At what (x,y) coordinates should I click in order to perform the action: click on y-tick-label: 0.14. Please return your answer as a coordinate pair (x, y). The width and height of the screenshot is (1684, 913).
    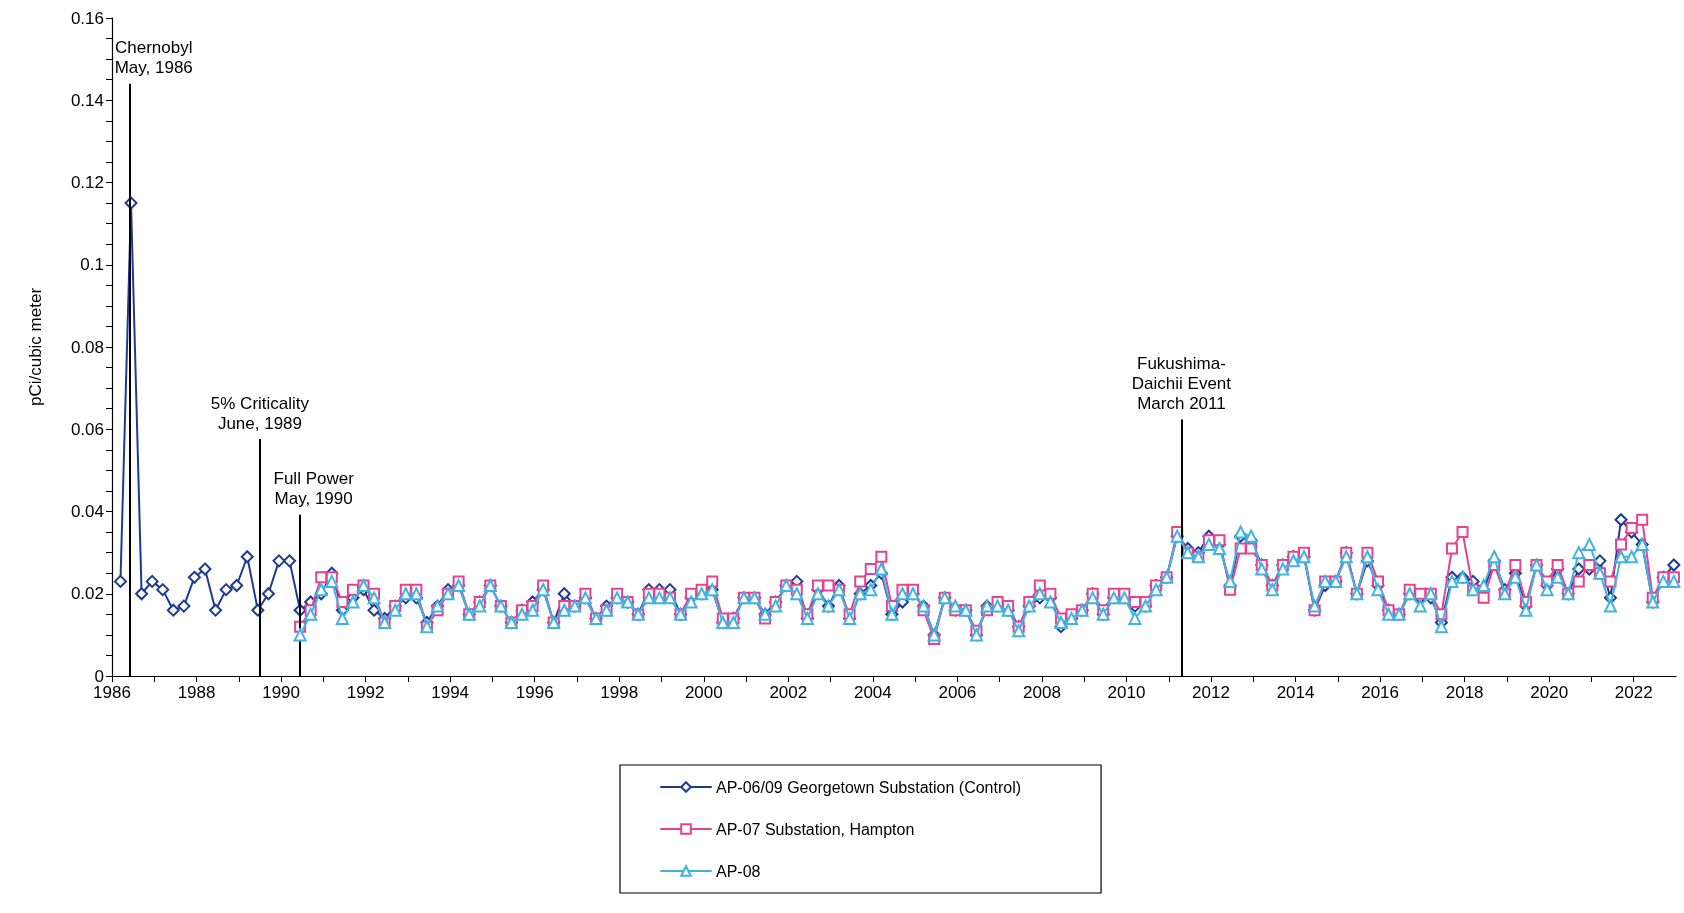
    Looking at the image, I should click on (87, 100).